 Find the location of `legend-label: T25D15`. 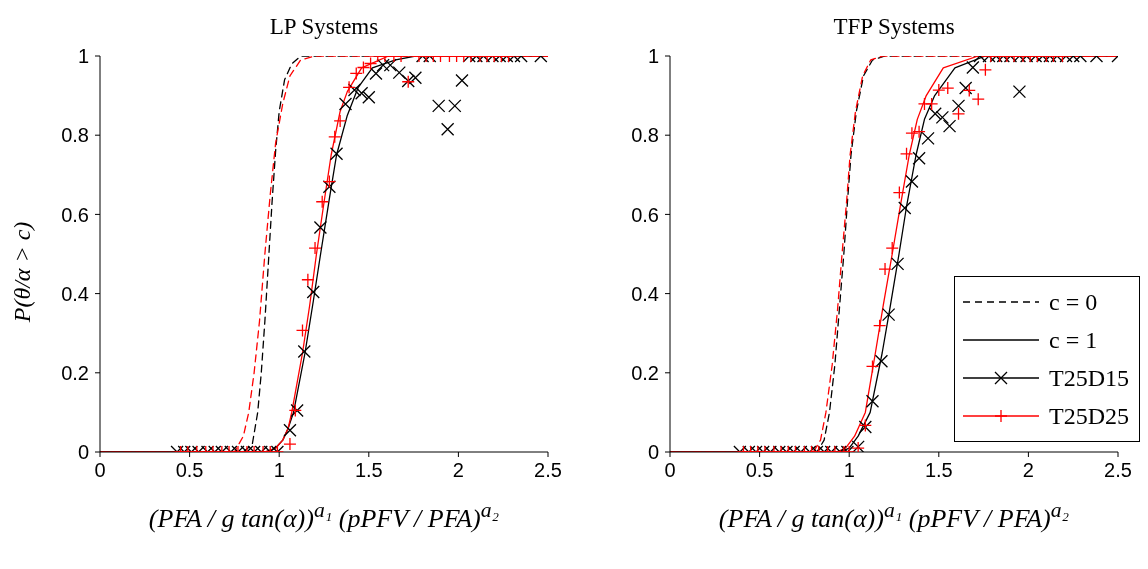

legend-label: T25D15 is located at coordinates (1089, 378).